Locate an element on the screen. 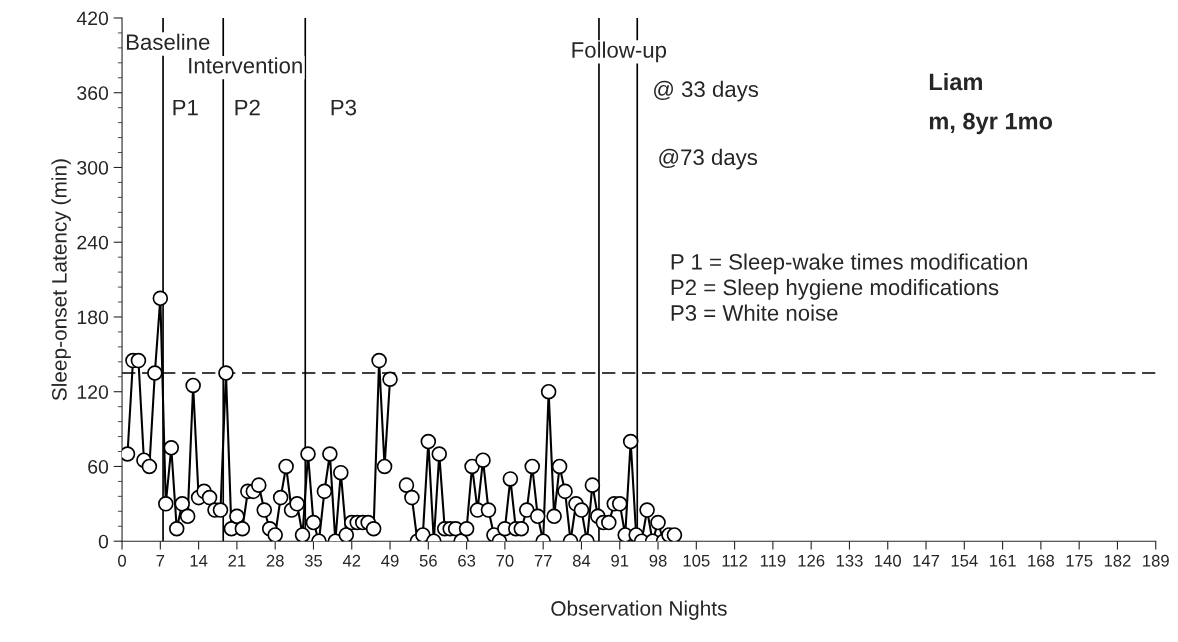 The image size is (1178, 642). y-tick-label: 120 is located at coordinates (93, 392).